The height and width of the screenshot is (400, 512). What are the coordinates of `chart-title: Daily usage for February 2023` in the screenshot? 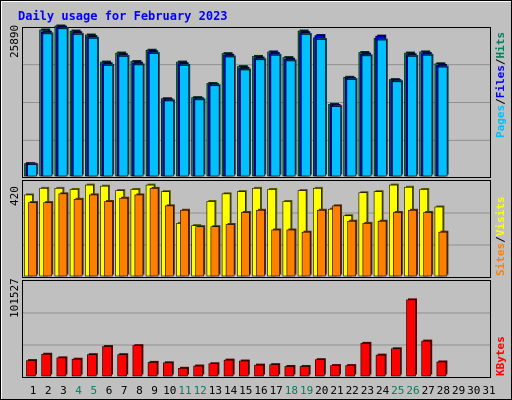 It's located at (123, 16).